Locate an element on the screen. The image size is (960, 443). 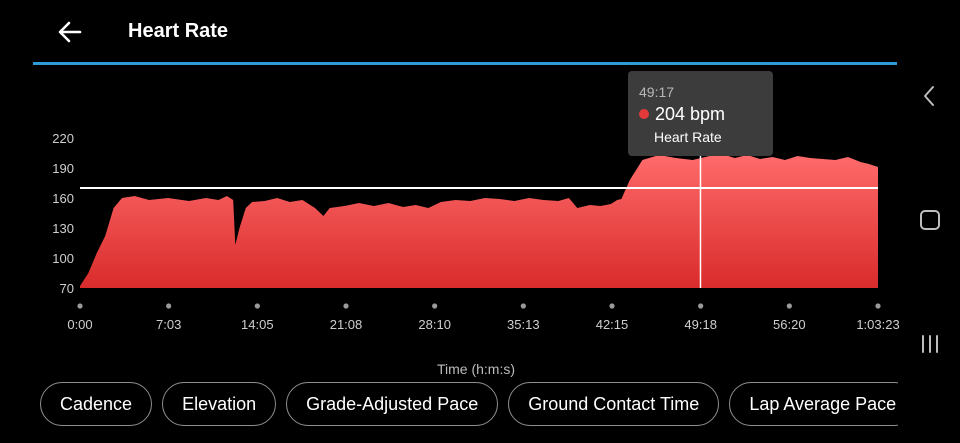
x-axis-label: Time (h:m:s) is located at coordinates (476, 369).